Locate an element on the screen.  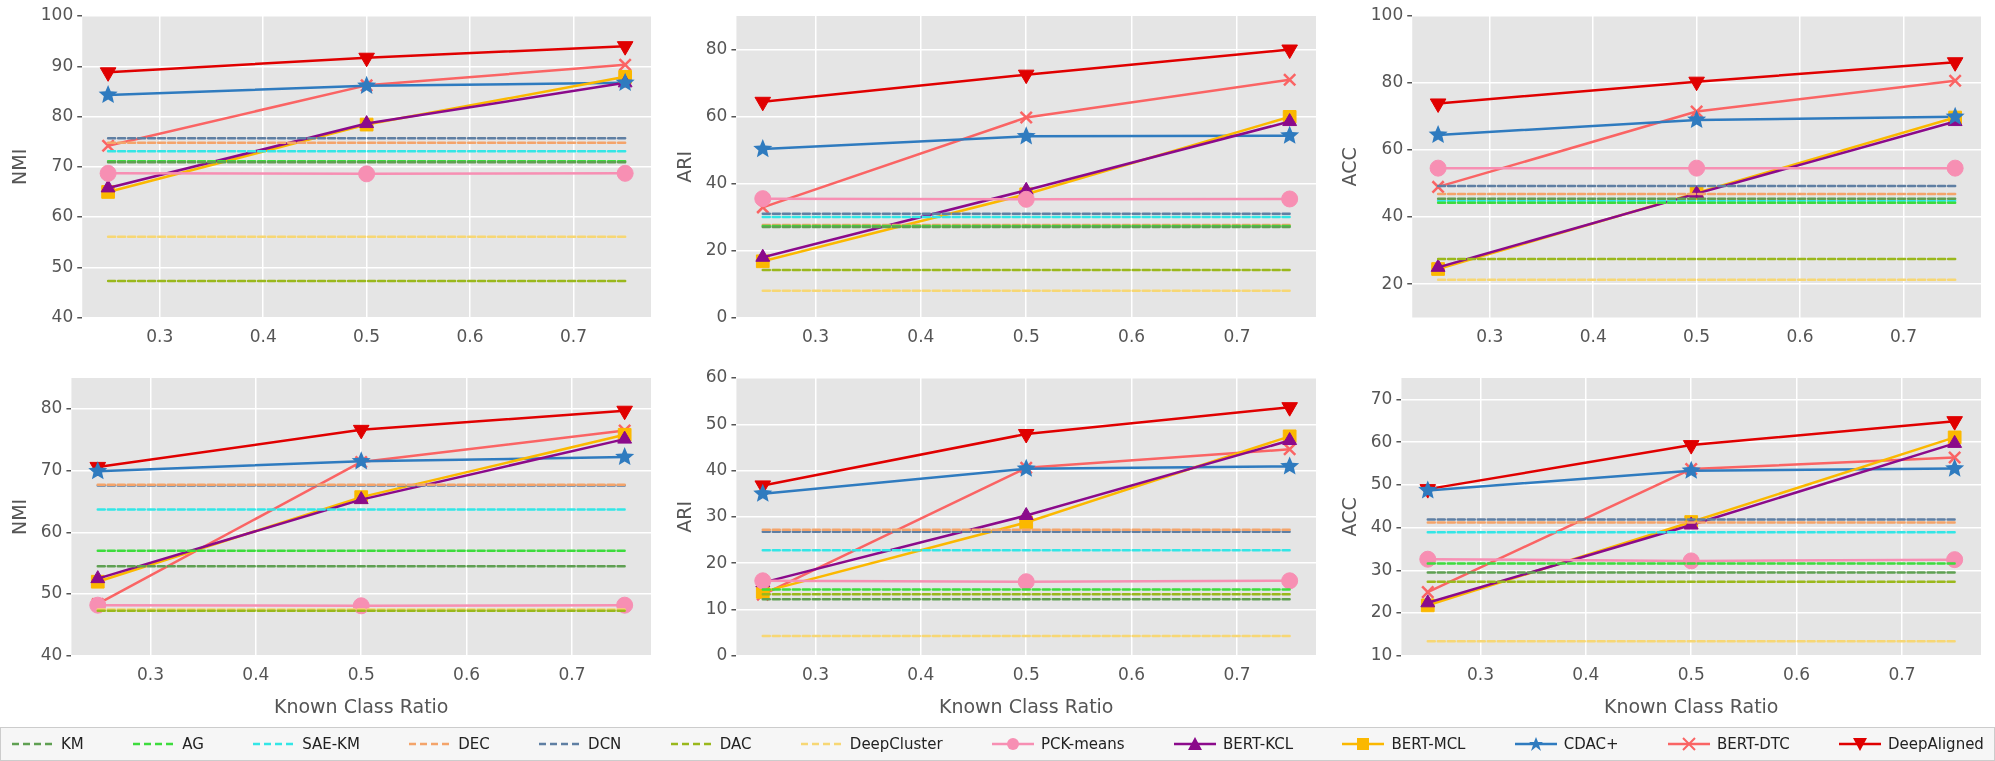
legend-label: CDAC+ is located at coordinates (1591, 744).